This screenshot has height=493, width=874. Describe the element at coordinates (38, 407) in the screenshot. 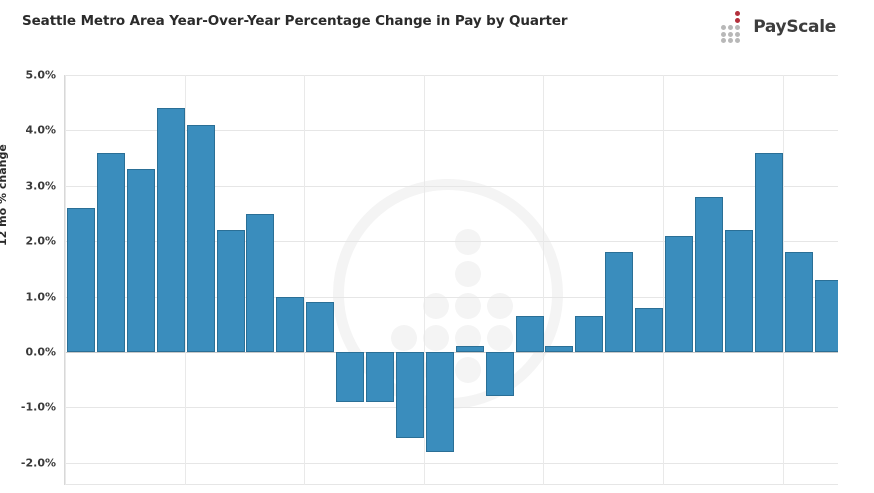

I see `y-axis-tick-label: -1.0%` at that location.